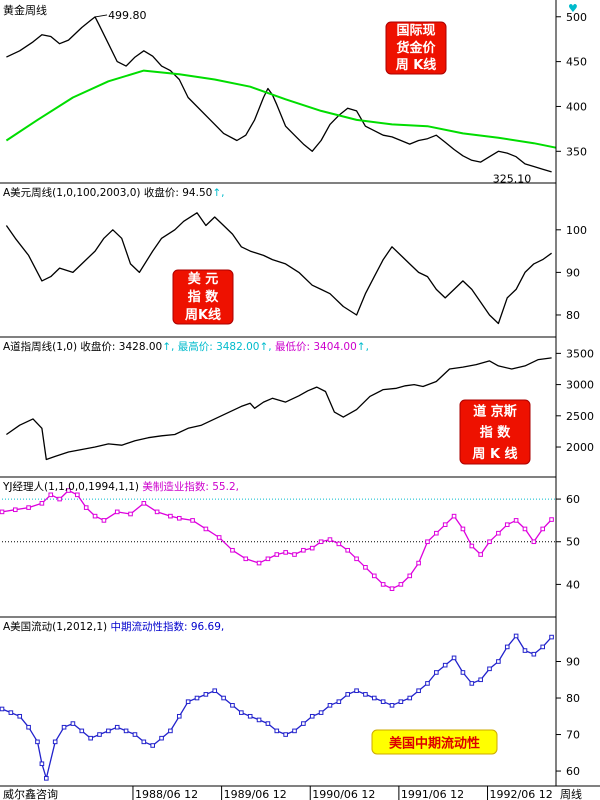 The width and height of the screenshot is (600, 800). Describe the element at coordinates (573, 584) in the screenshot. I see `y-tick-label: 40` at that location.